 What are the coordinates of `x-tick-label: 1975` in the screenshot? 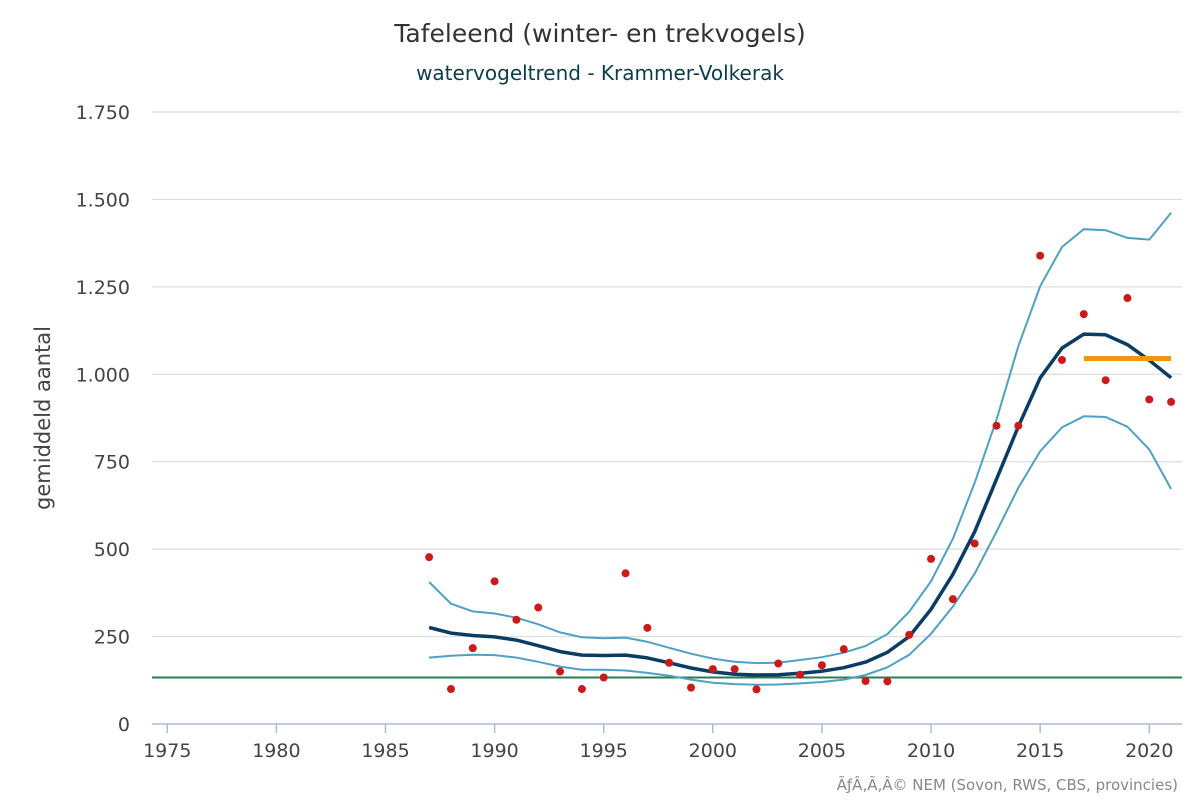 It's located at (167, 751).